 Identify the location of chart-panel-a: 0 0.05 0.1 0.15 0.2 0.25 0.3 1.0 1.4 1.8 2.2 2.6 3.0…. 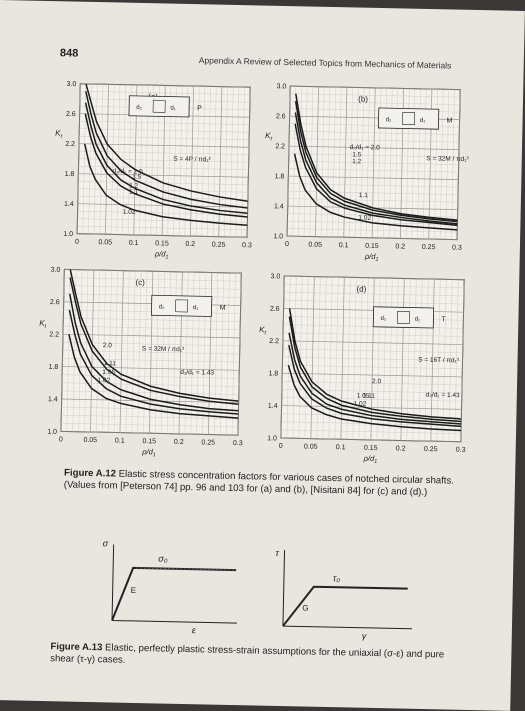
(153, 171).